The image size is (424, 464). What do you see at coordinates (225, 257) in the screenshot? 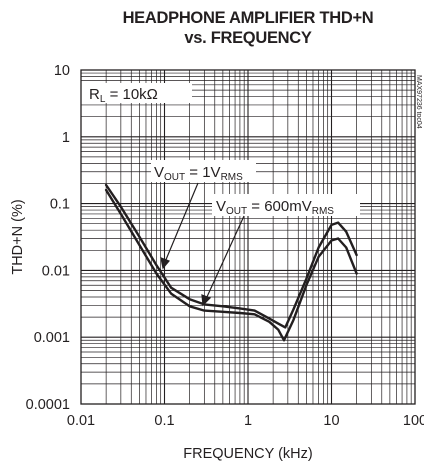
I see `series-2-arrow-line` at bounding box center [225, 257].